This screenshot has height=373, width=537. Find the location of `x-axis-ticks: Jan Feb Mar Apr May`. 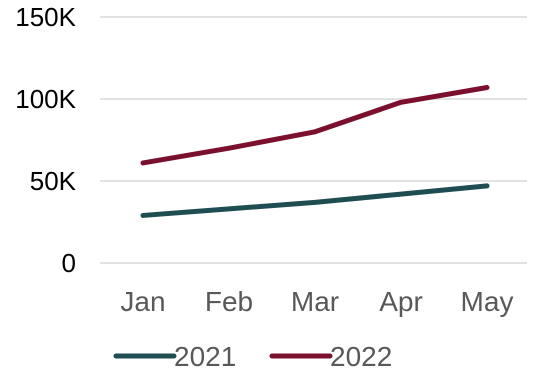

x-axis-ticks: Jan Feb Mar Apr May is located at coordinates (316, 301).